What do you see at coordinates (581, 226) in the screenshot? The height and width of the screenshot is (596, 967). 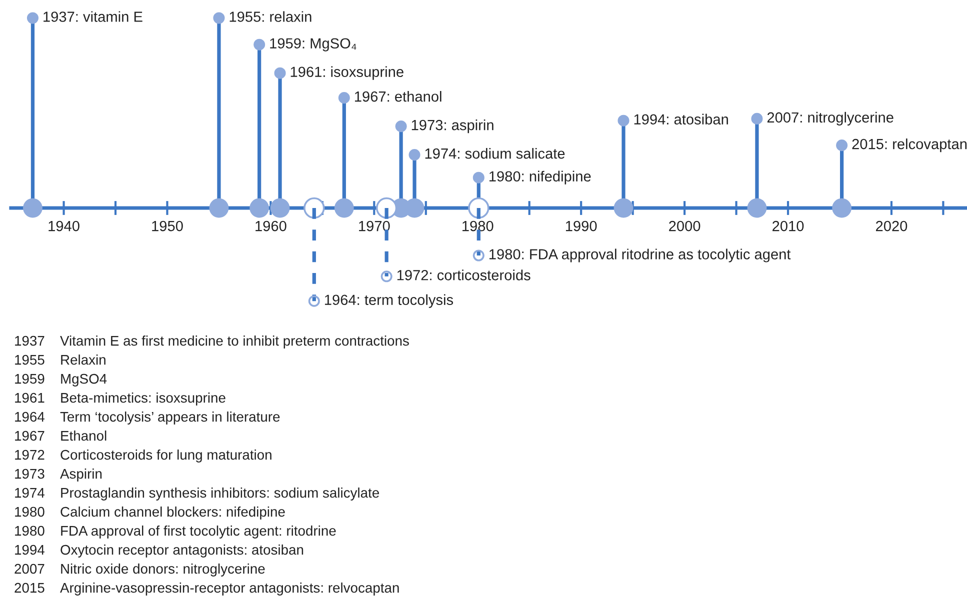 I see `x-tick-label: 1990` at bounding box center [581, 226].